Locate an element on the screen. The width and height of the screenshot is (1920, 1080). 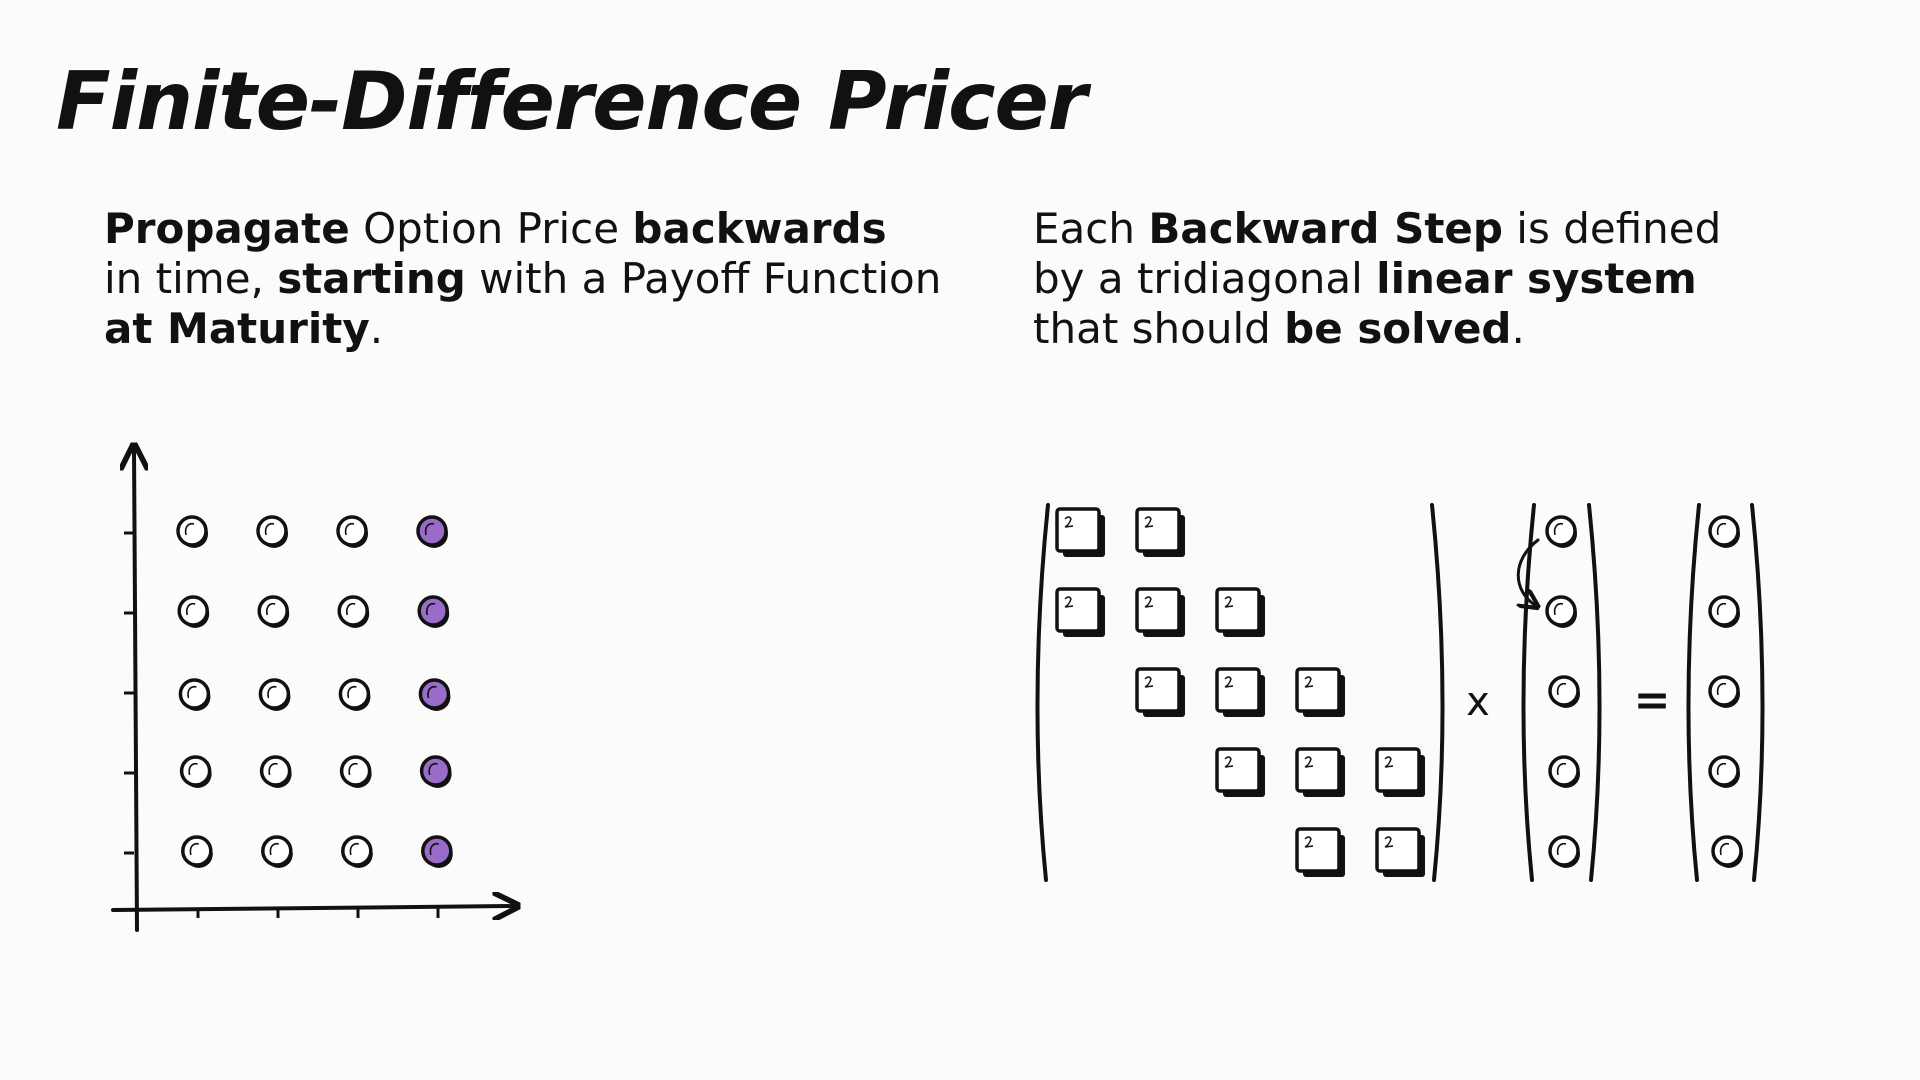
emphasis-text: be solved is located at coordinates (1397, 328).